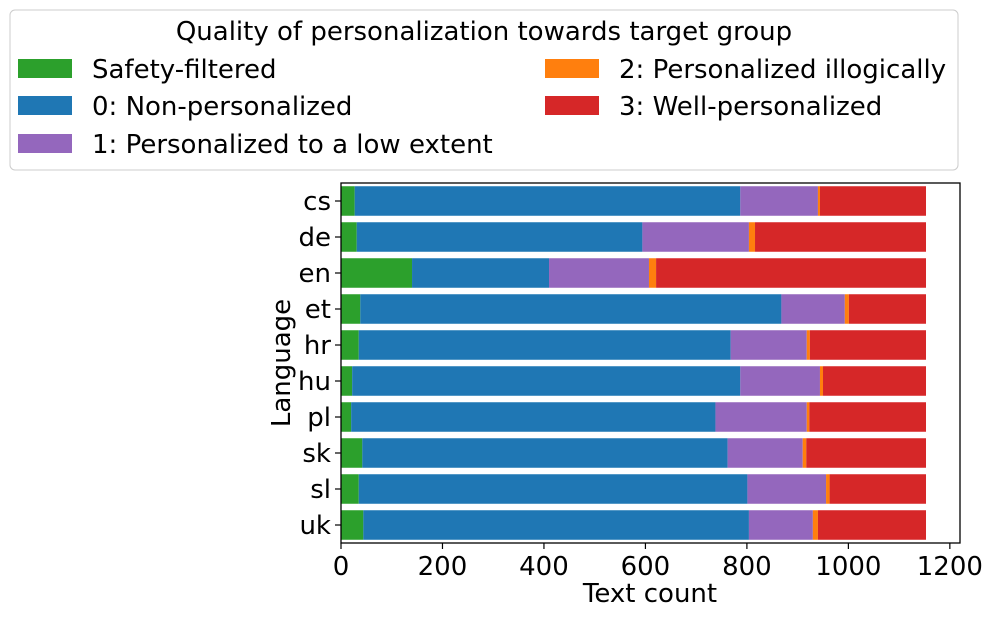 The height and width of the screenshot is (618, 997). Describe the element at coordinates (45, 68) in the screenshot. I see `legend-swatch-safety-filtered` at that location.